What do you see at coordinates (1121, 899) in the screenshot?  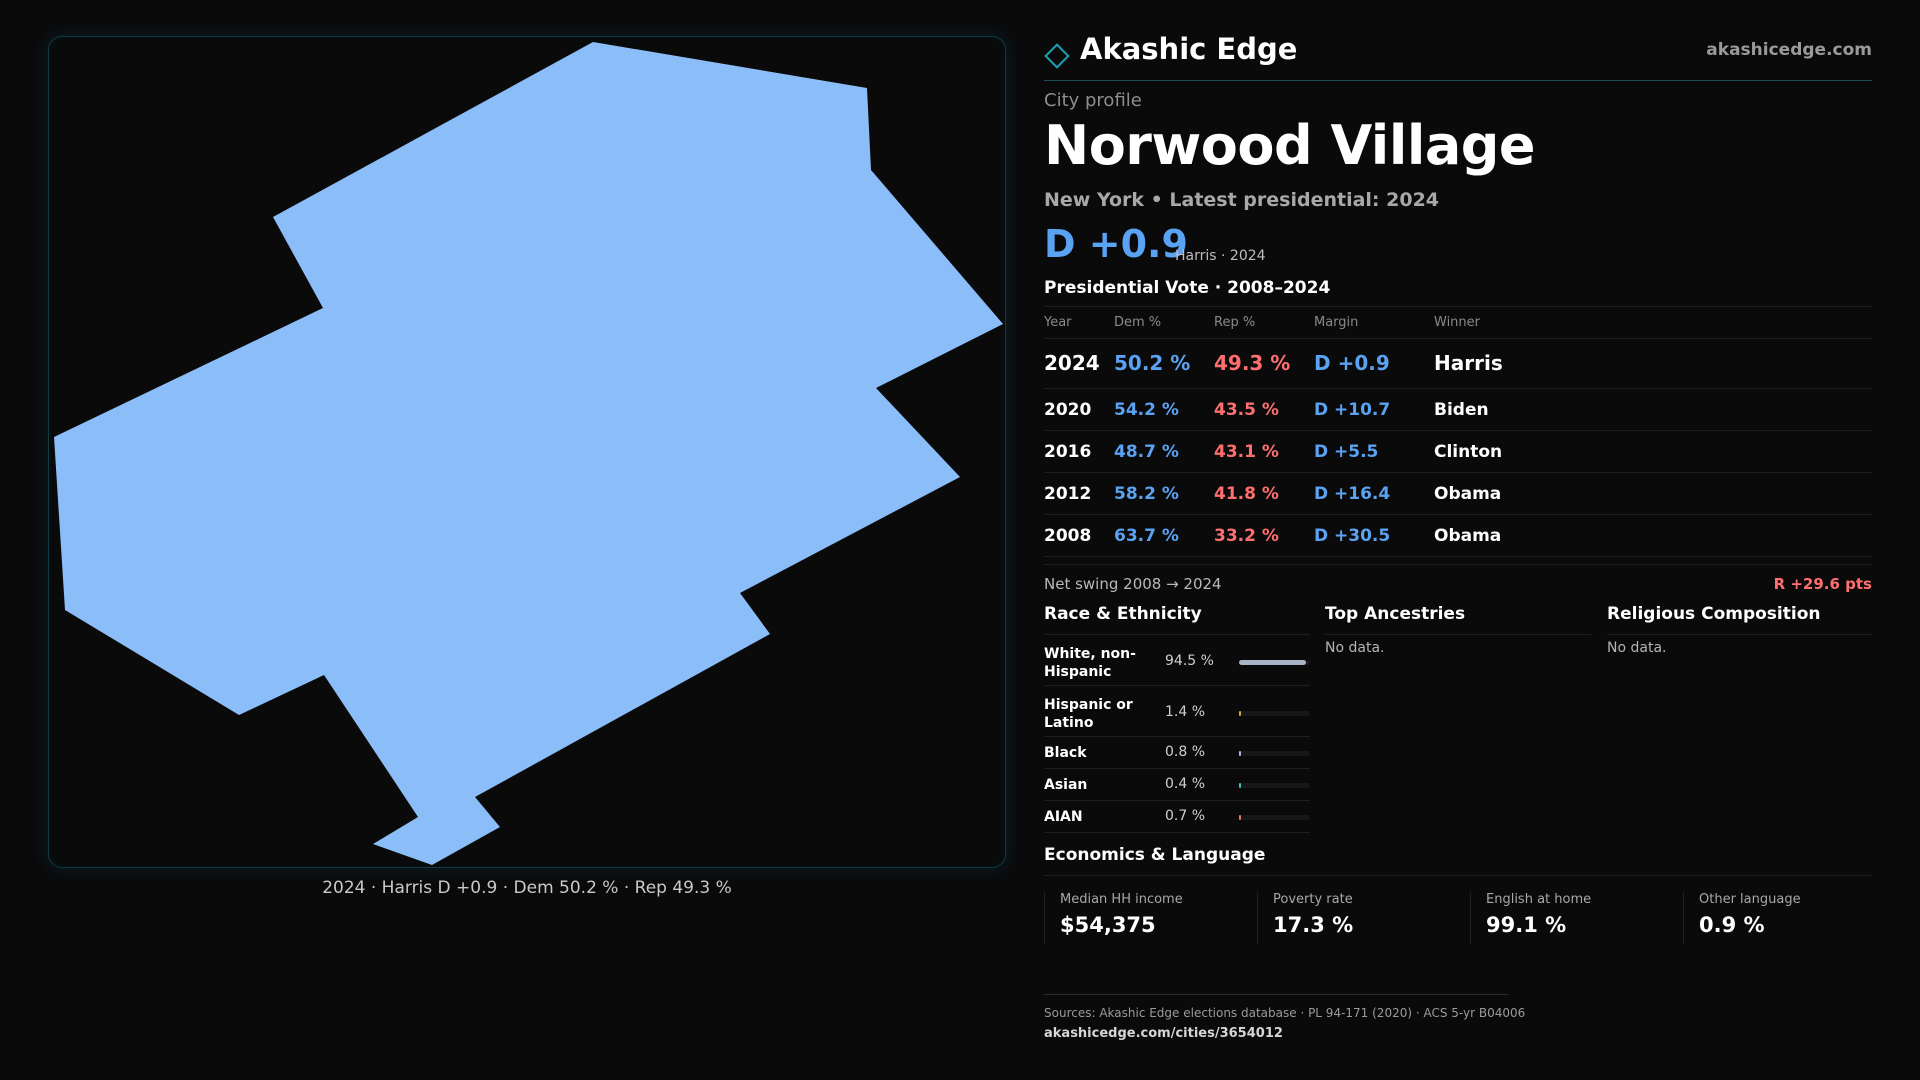 I see `stat-label: Median HH income` at bounding box center [1121, 899].